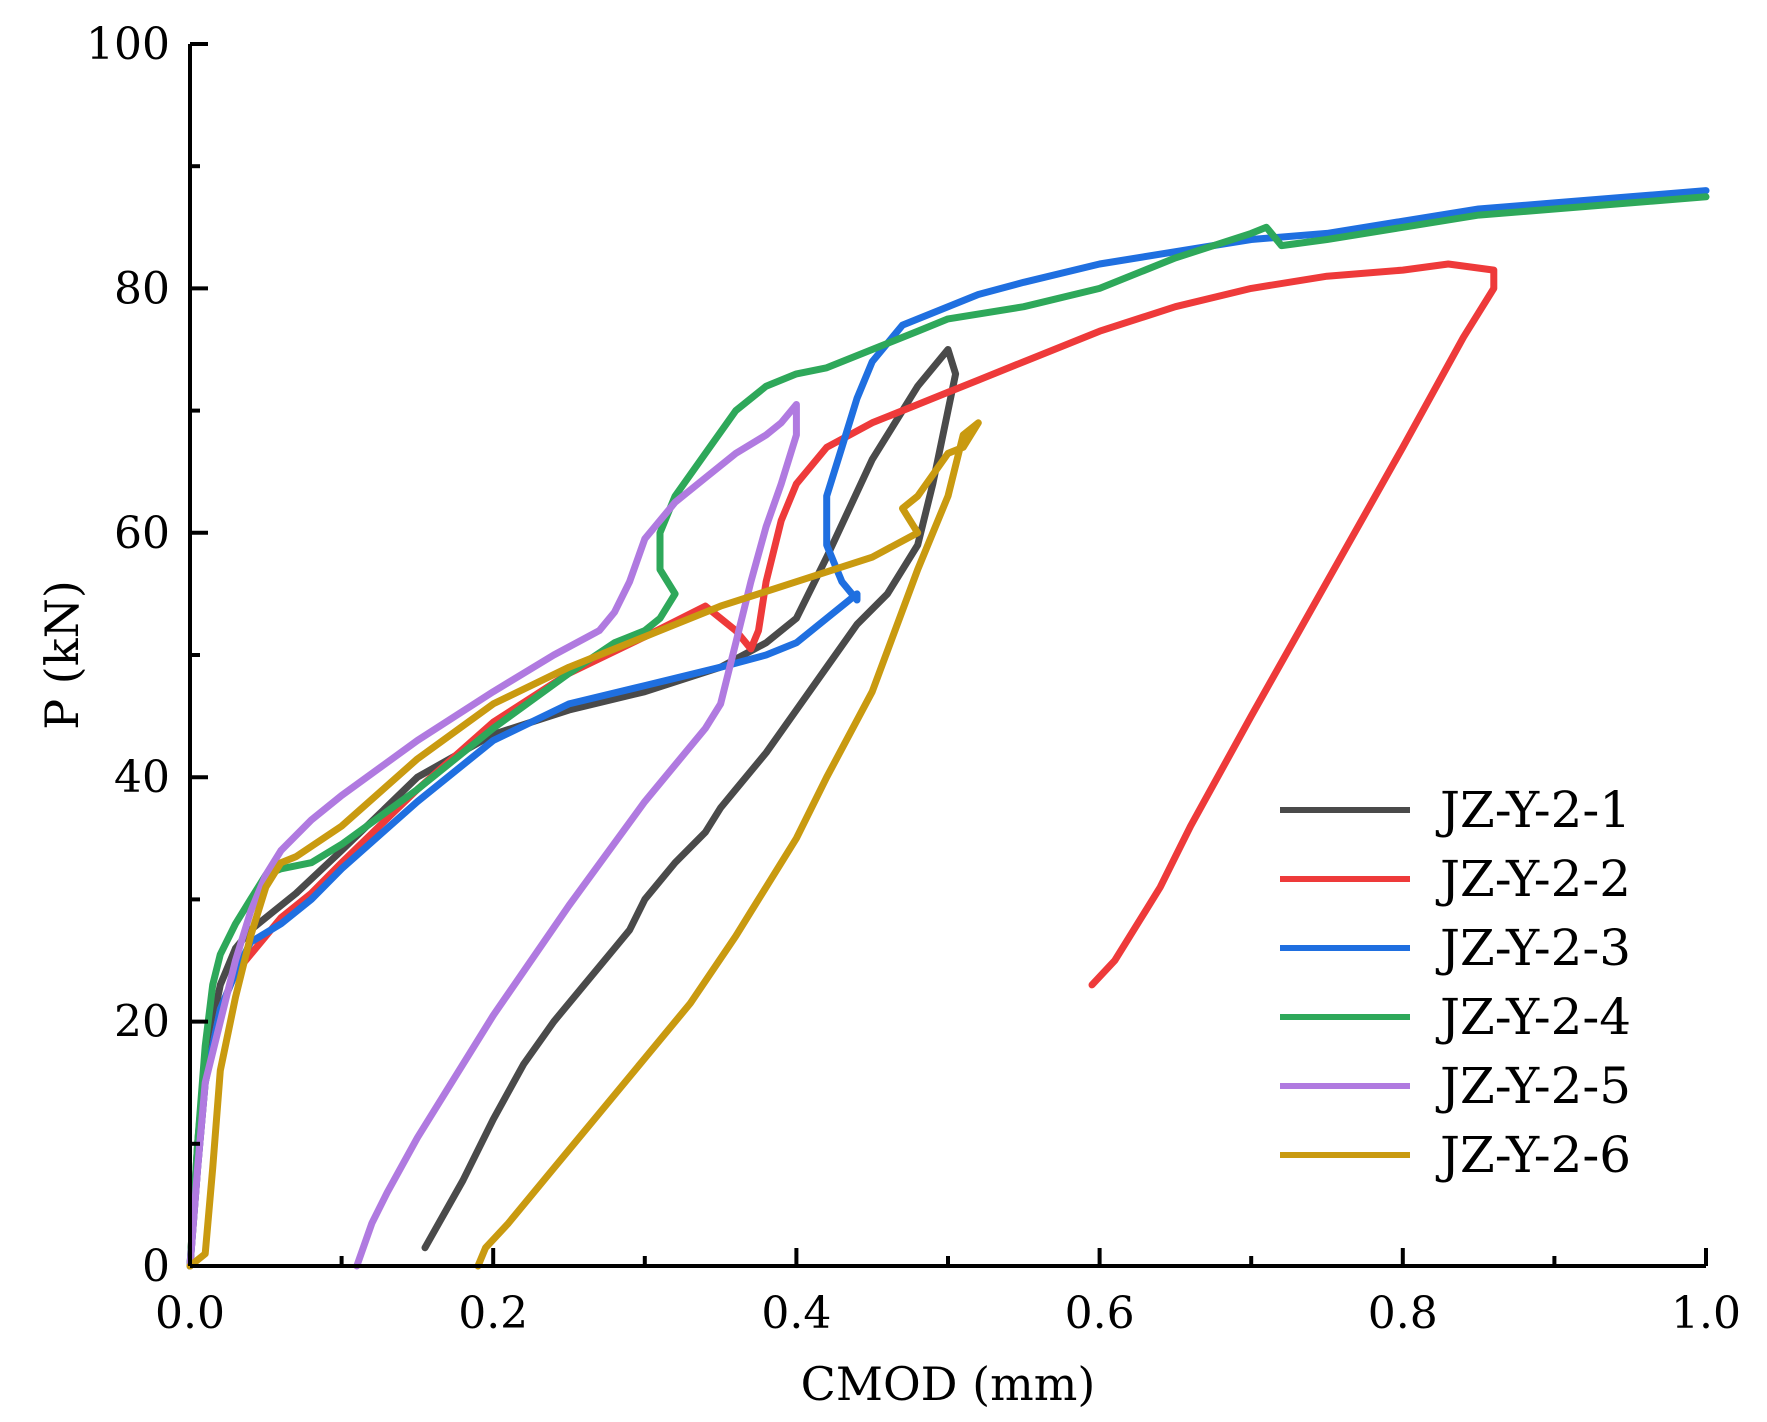 Image resolution: width=1767 pixels, height=1422 pixels. Describe the element at coordinates (142, 533) in the screenshot. I see `y-tick-label: 60` at that location.